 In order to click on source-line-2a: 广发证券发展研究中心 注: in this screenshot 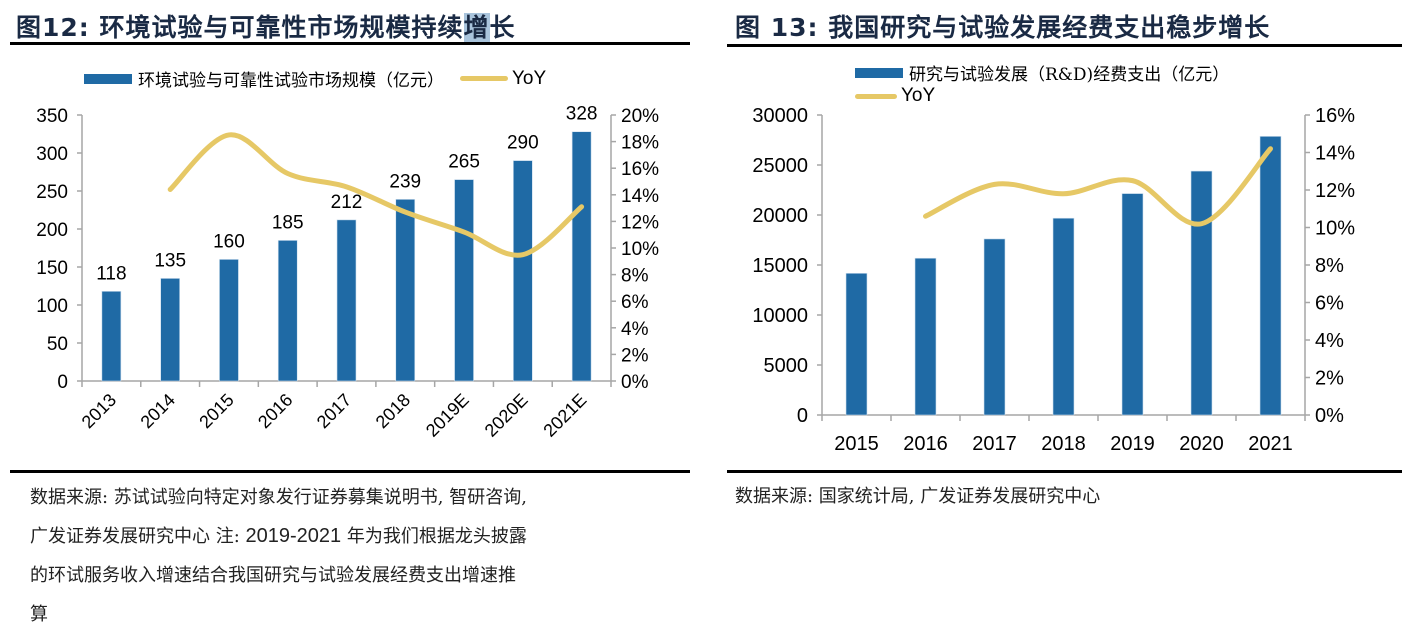, I will do `click(138, 536)`.